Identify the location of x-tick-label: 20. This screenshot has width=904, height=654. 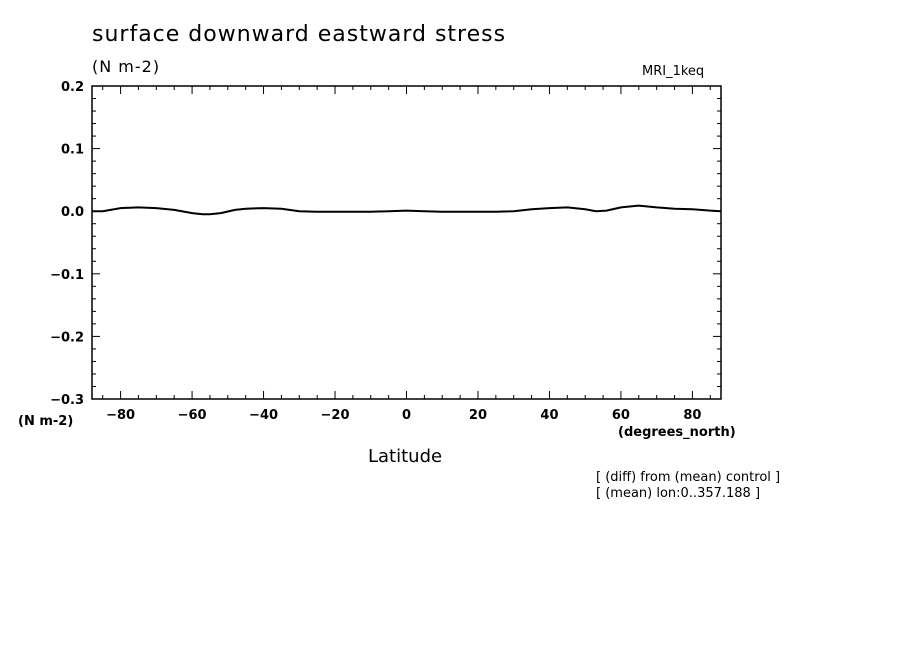
(478, 415).